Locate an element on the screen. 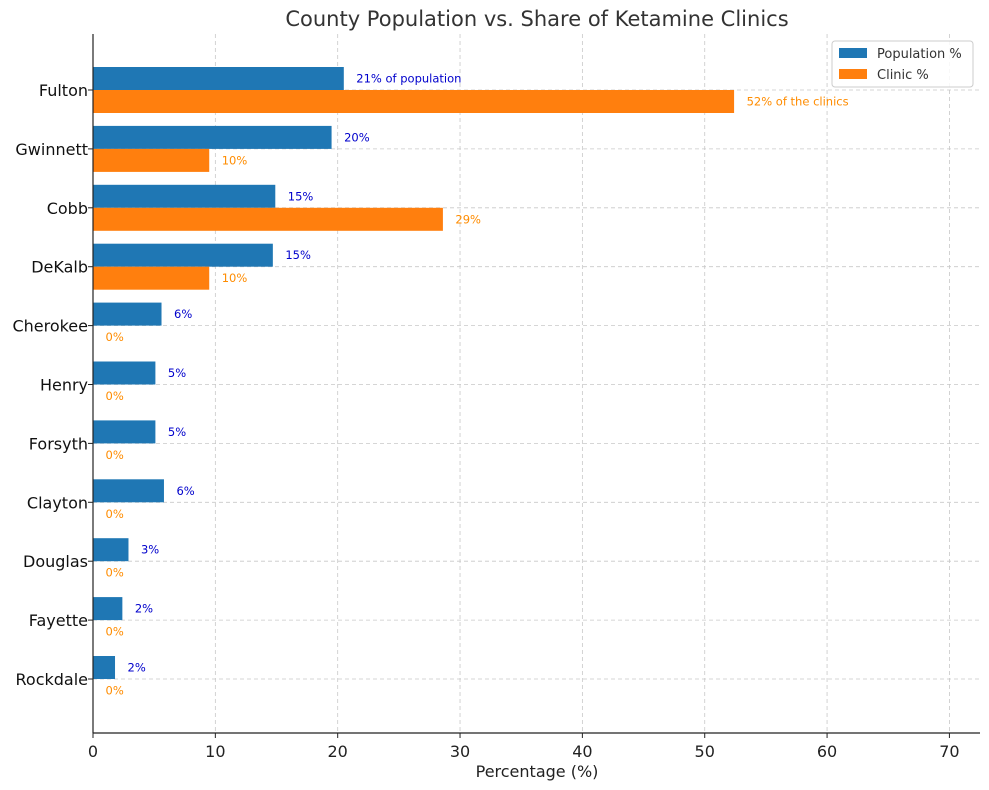 The image size is (989, 790). bar-clinic-fulton is located at coordinates (414, 101).